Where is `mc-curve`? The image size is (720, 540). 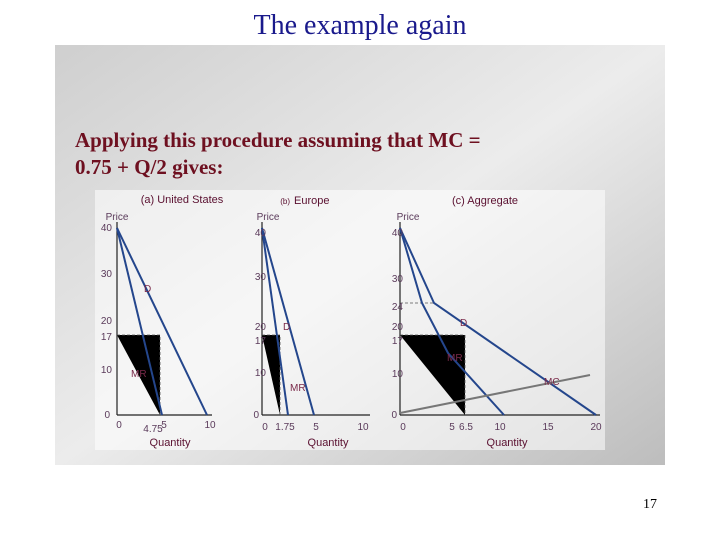 mc-curve is located at coordinates (495, 394).